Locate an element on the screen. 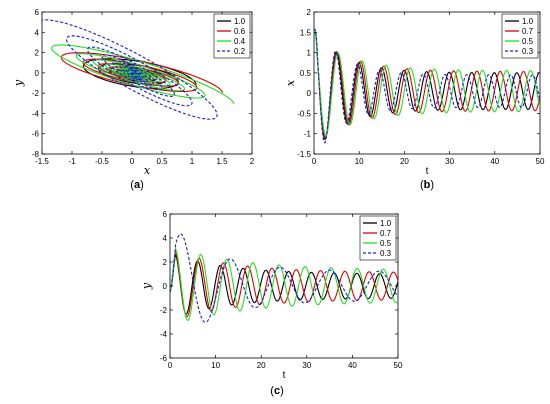  y-tick-label: 1 is located at coordinates (309, 53).